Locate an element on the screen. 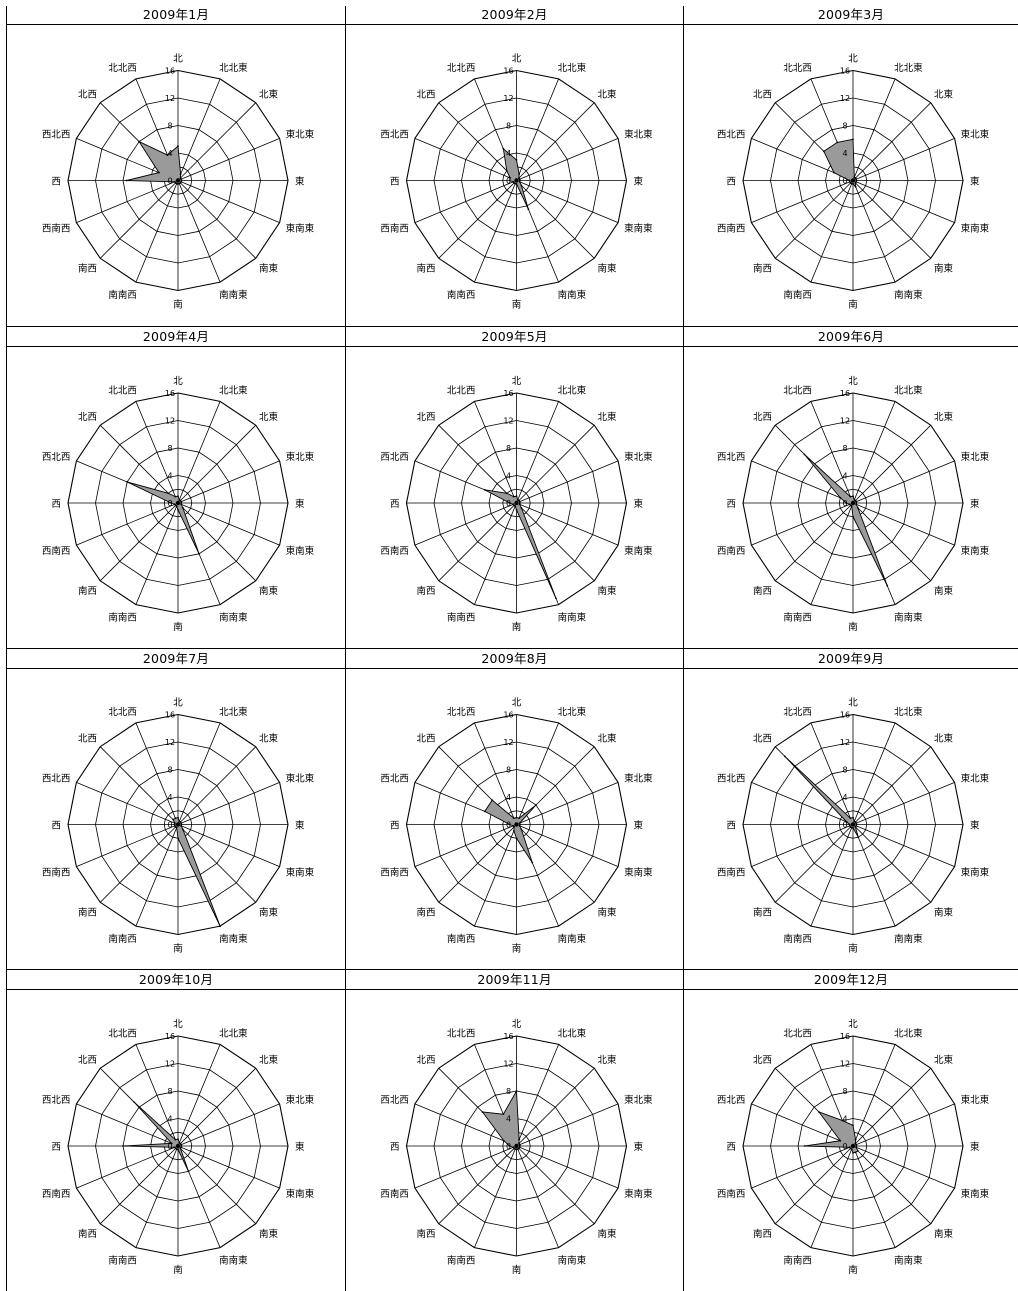 The width and height of the screenshot is (1018, 1291). direction-label: 東 is located at coordinates (975, 1147).